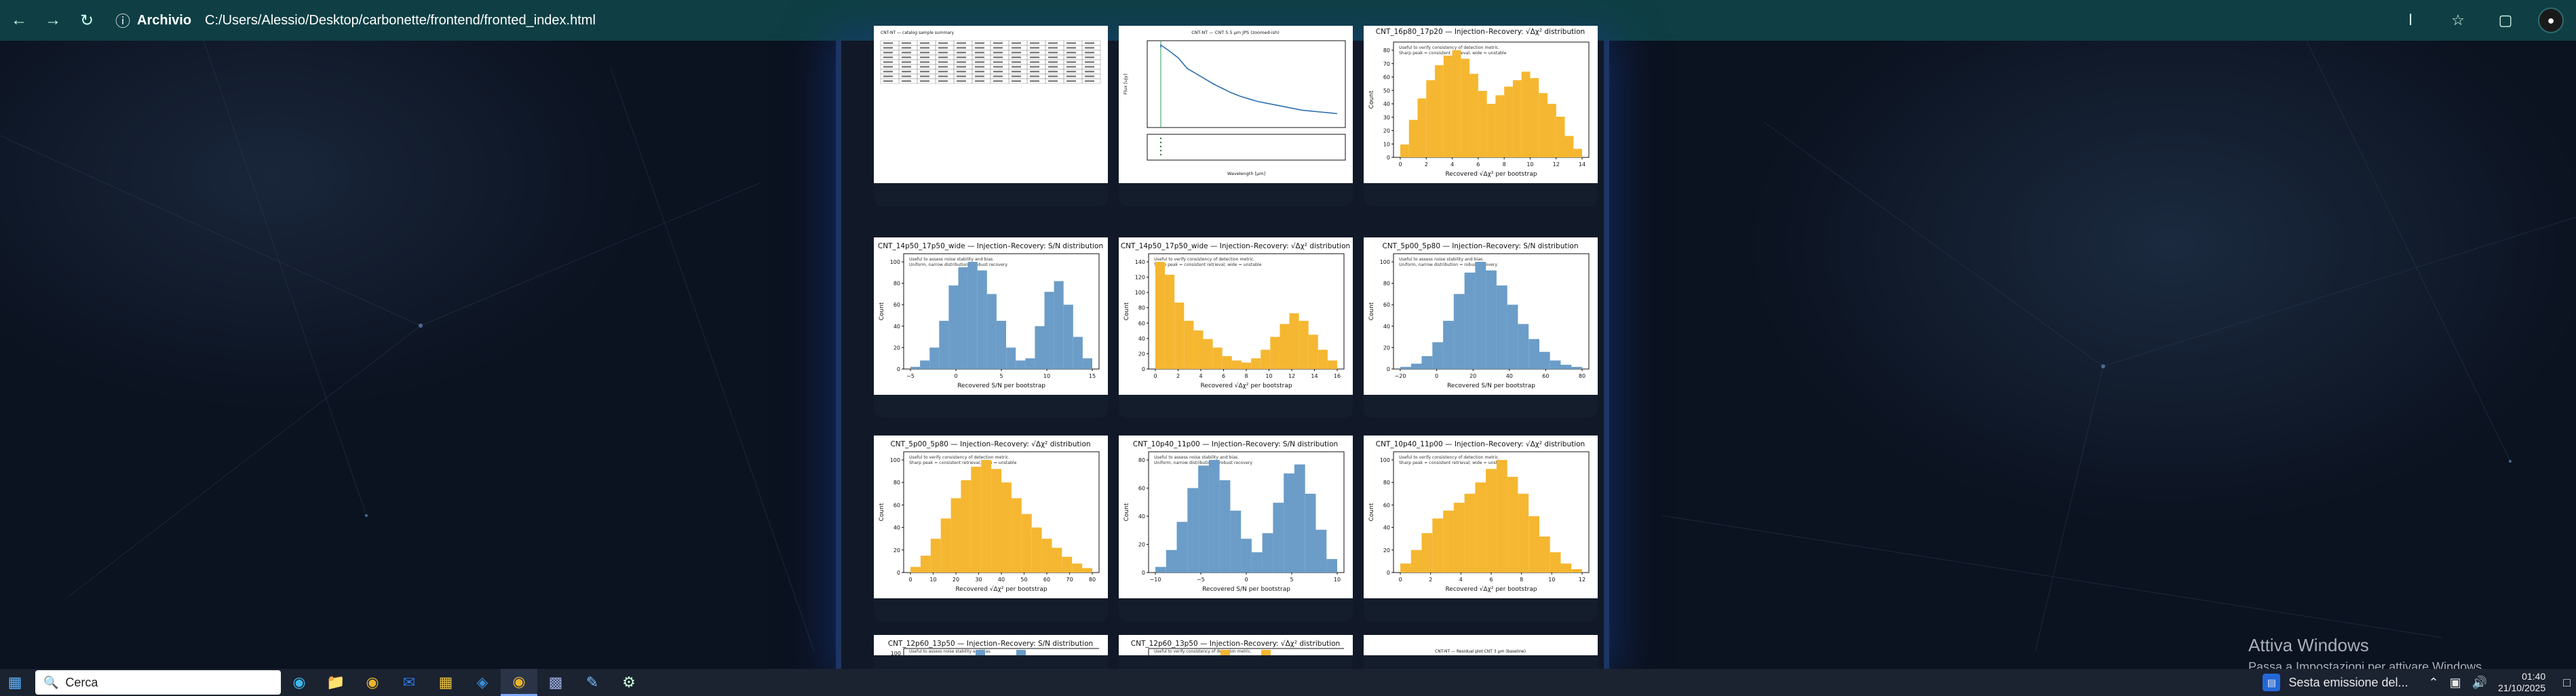 This screenshot has height=696, width=2576. I want to click on x-tick-label: 2, so click(1426, 164).